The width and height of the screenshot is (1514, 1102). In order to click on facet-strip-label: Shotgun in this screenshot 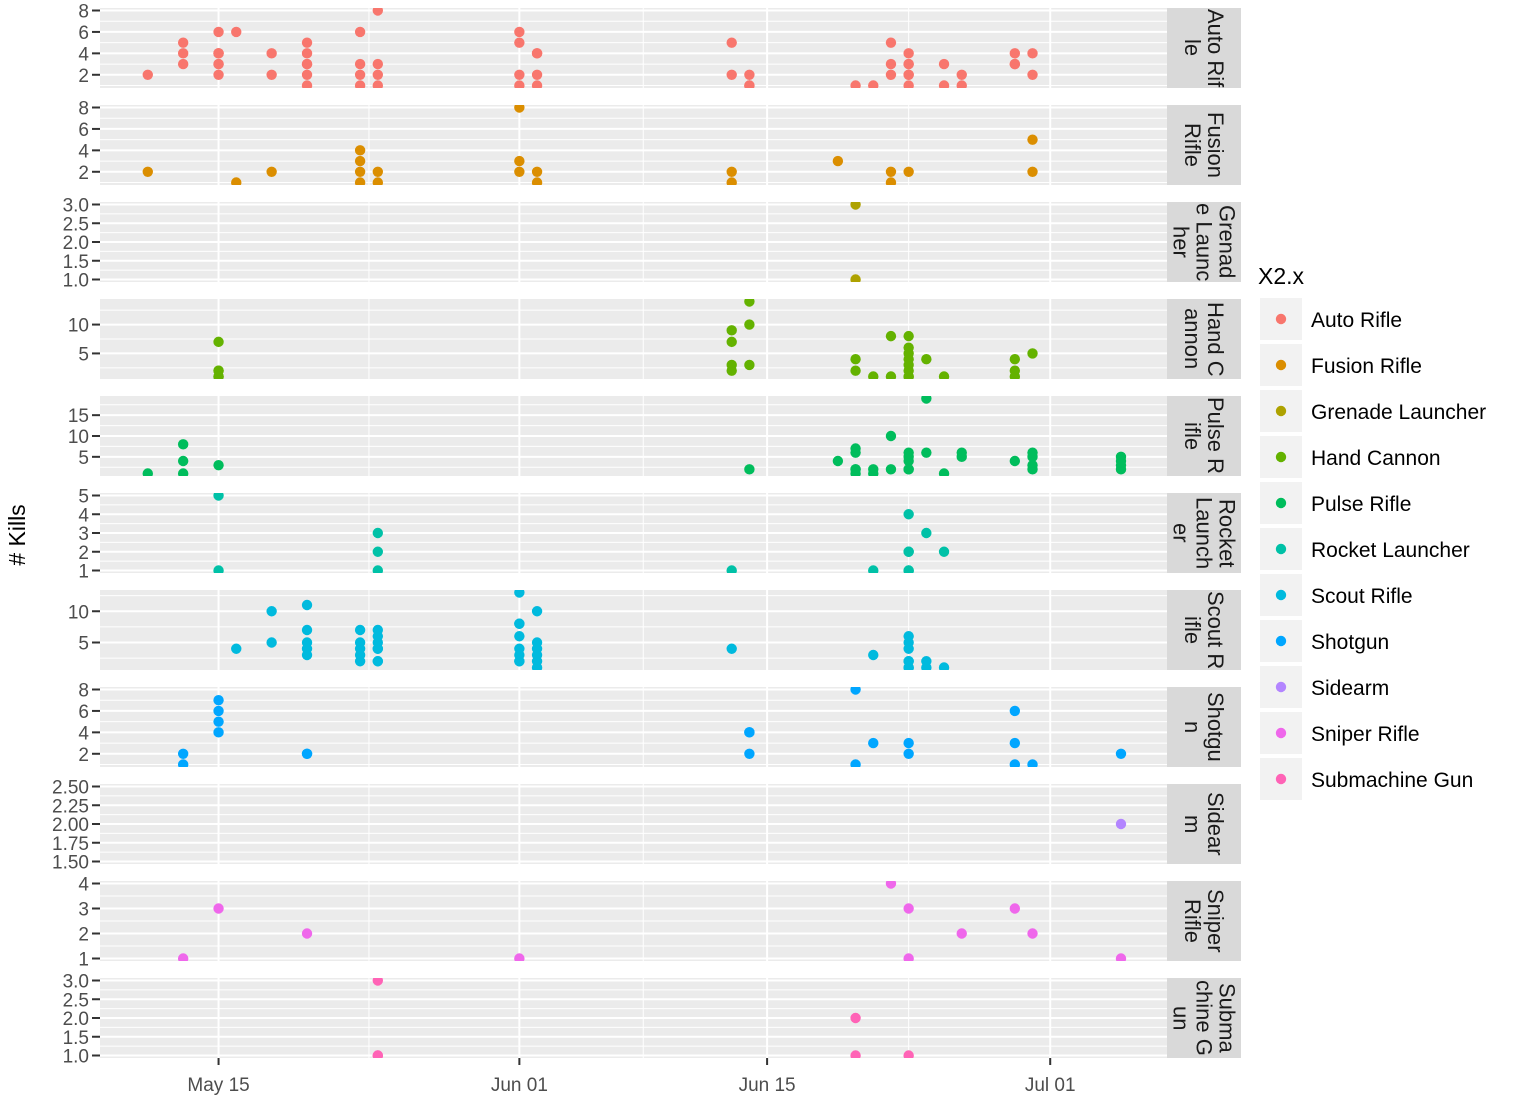, I will do `click(1204, 727)`.